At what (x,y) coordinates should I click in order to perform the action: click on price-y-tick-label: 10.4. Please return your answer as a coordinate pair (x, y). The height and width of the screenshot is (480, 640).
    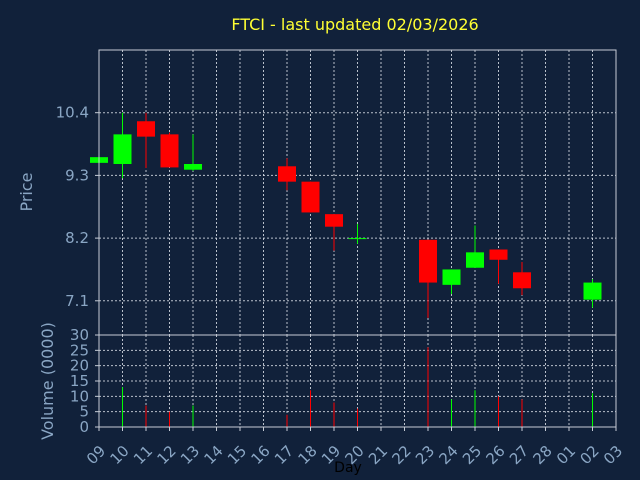
    Looking at the image, I should click on (72, 113).